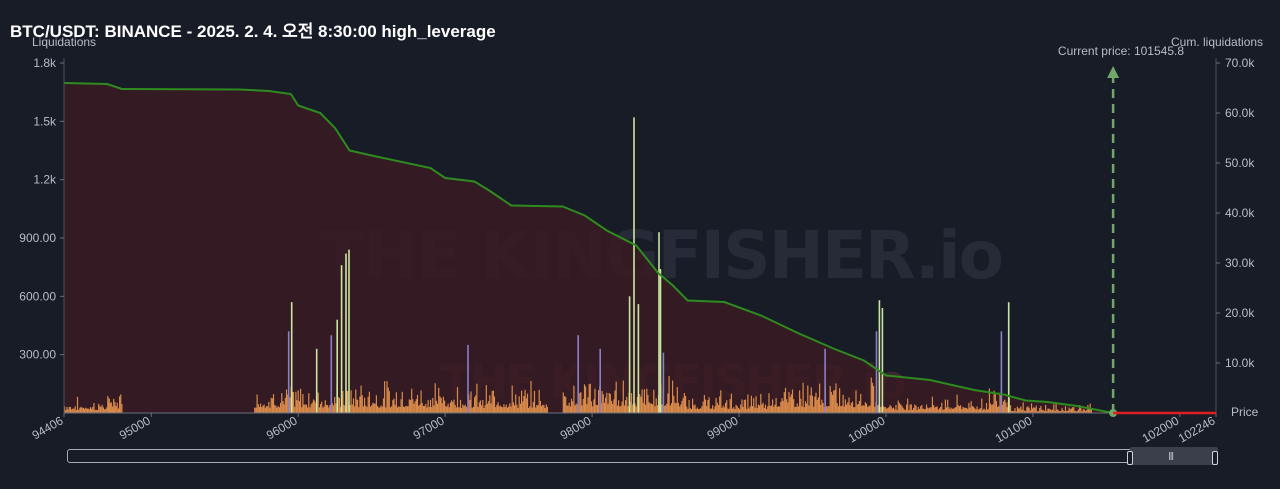 The image size is (1280, 489). What do you see at coordinates (429, 427) in the screenshot?
I see `x-tick-label: 97000` at bounding box center [429, 427].